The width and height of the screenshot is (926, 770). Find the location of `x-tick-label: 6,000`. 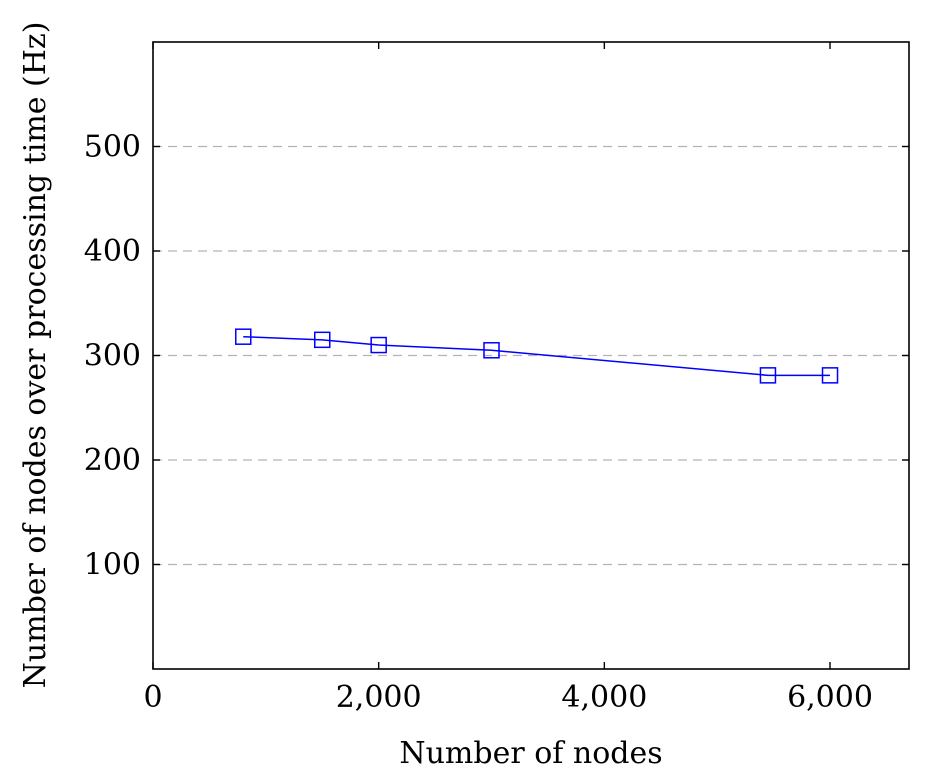

x-tick-label: 6,000 is located at coordinates (830, 697).